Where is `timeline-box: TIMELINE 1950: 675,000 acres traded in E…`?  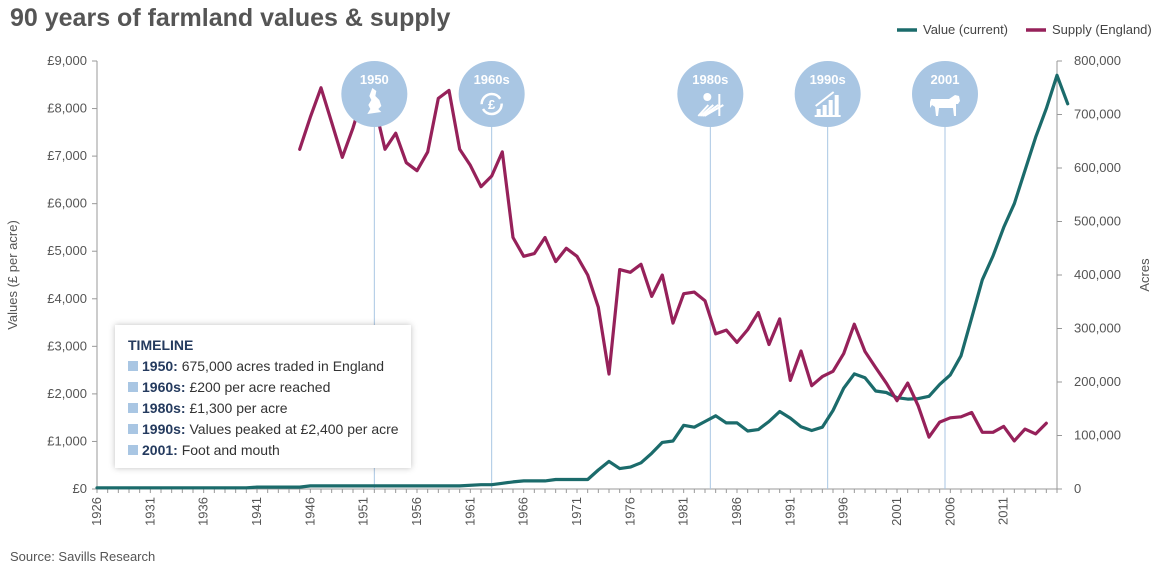 timeline-box: TIMELINE 1950: 675,000 acres traded in E… is located at coordinates (263, 396).